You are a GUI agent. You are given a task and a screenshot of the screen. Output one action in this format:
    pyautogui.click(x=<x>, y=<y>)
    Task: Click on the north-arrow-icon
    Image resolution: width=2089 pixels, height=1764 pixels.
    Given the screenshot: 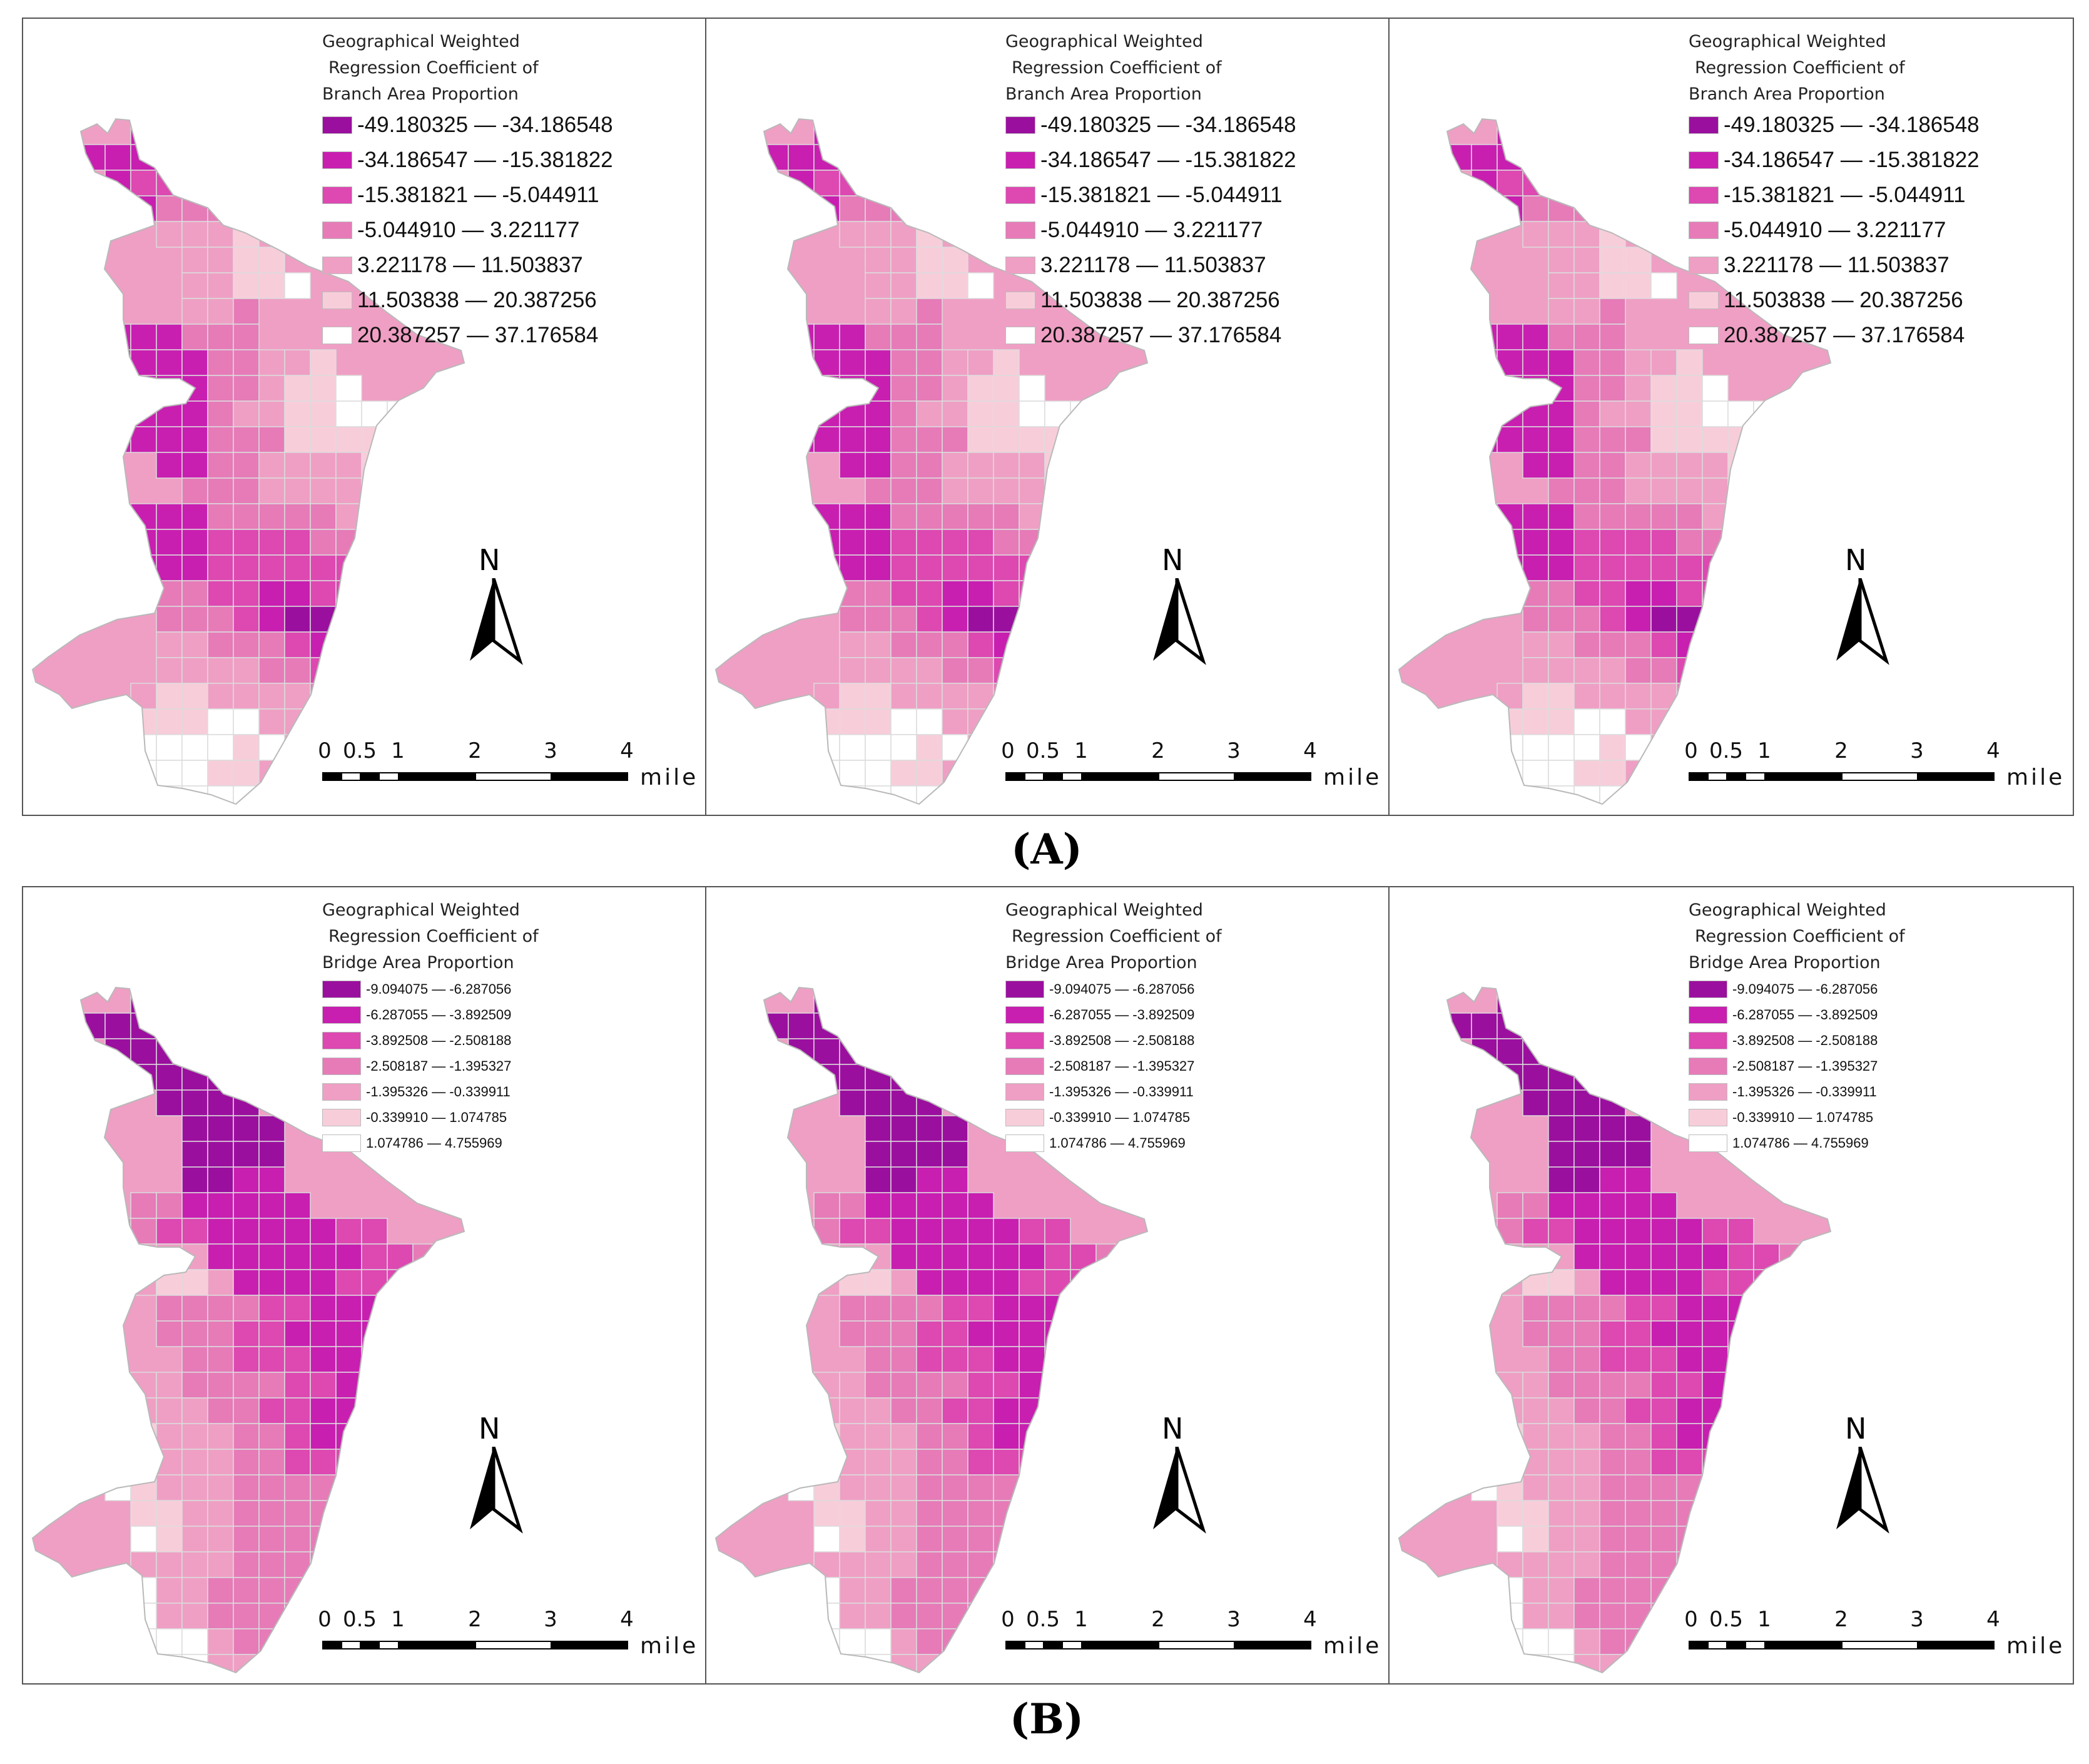 What is the action you would take?
    pyautogui.click(x=497, y=1490)
    